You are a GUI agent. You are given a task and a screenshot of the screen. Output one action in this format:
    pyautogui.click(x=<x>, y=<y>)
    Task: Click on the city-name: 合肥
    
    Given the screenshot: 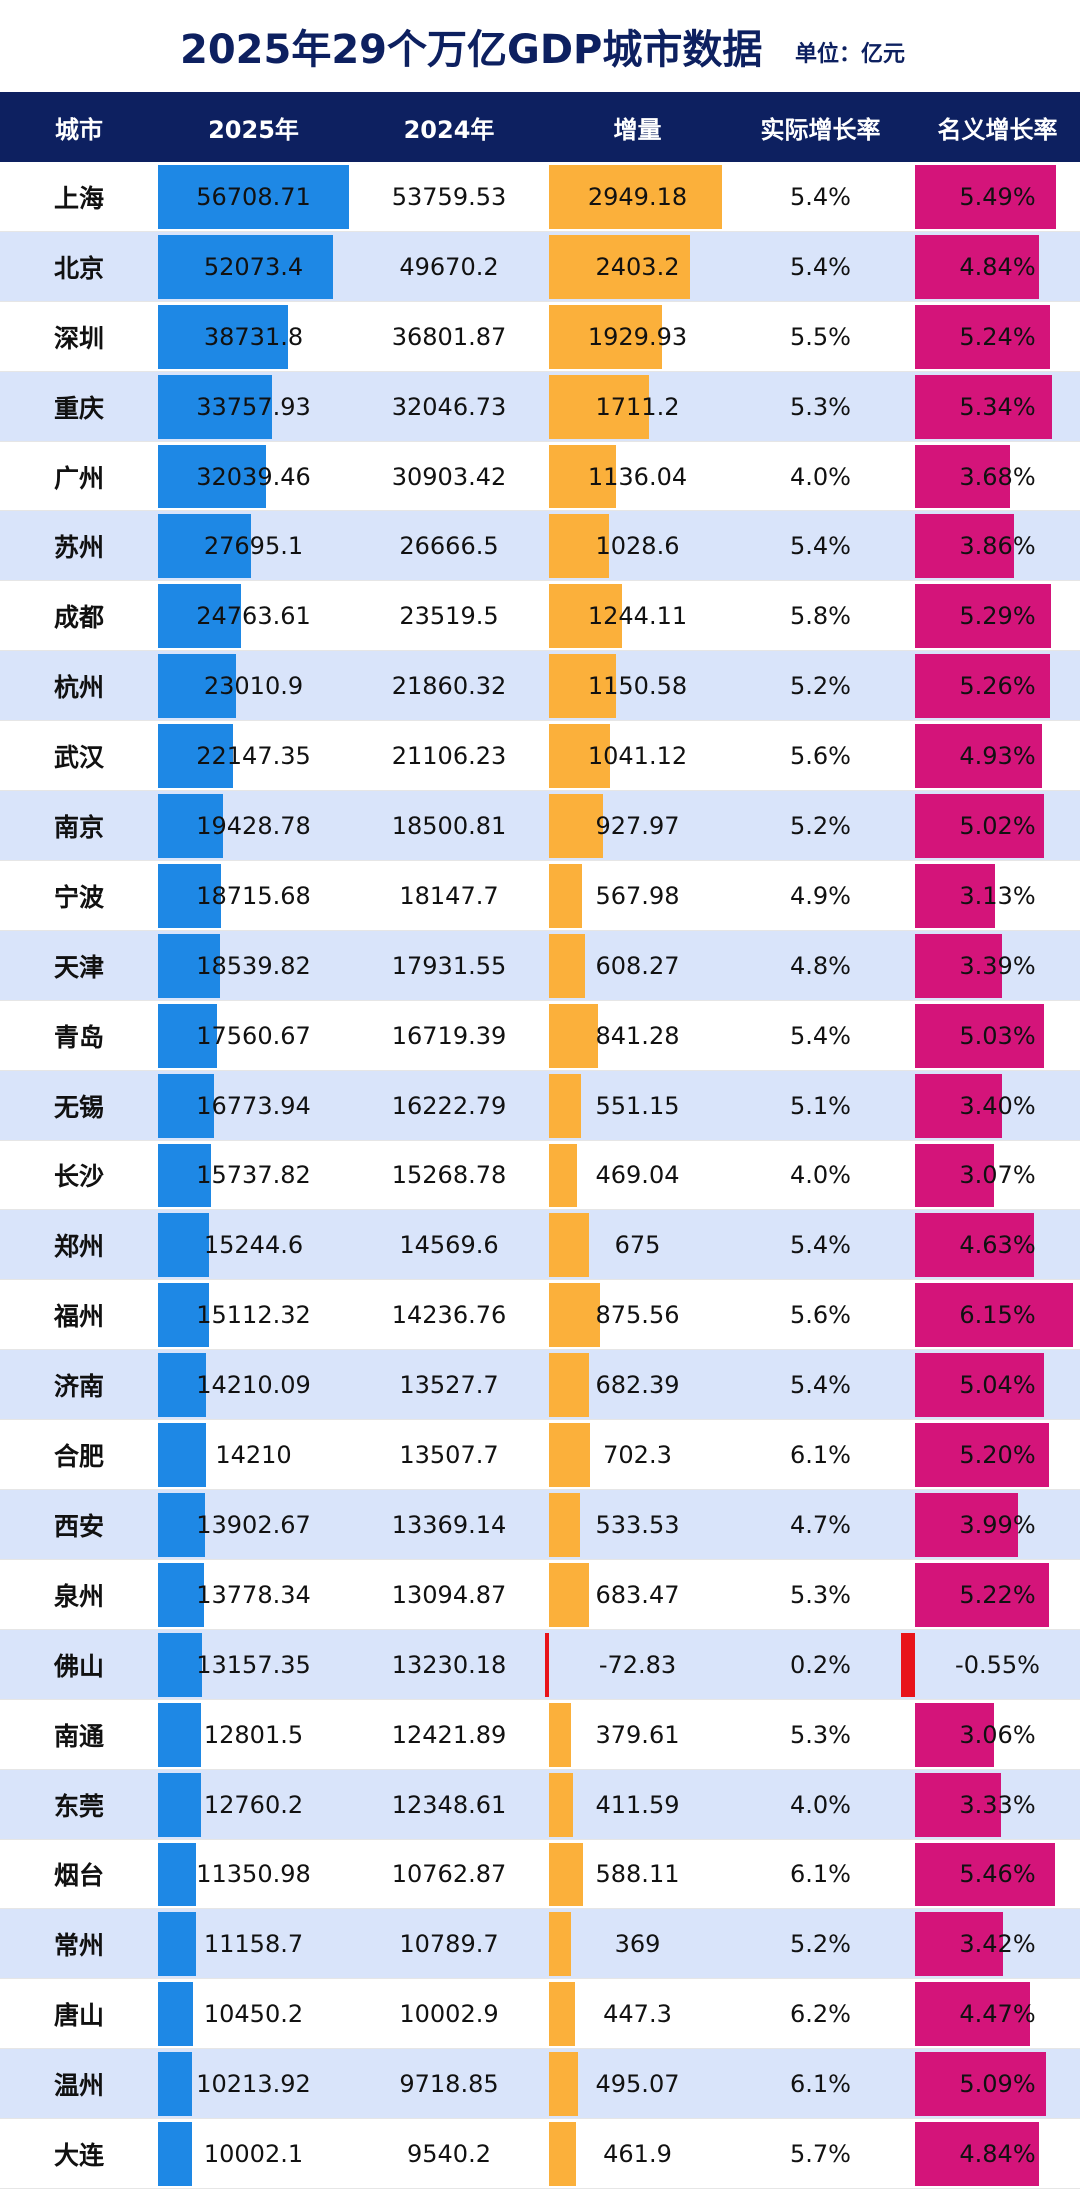 What is the action you would take?
    pyautogui.click(x=78, y=1457)
    